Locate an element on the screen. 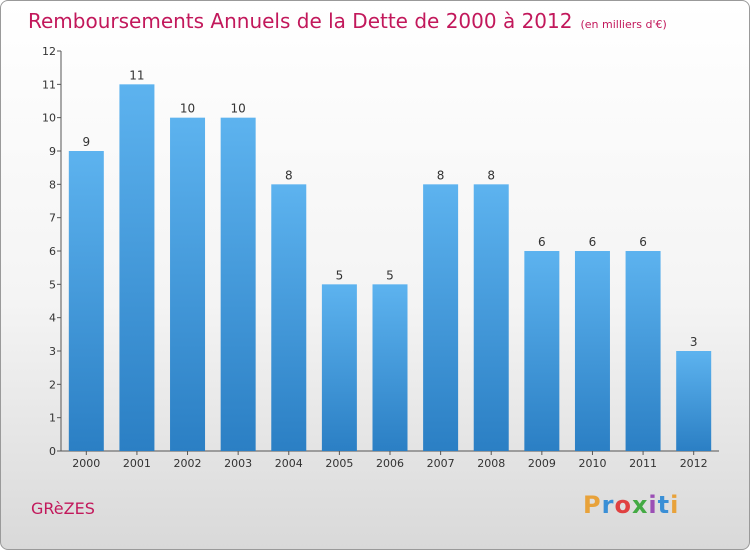 This screenshot has height=550, width=750. logo-letter: t is located at coordinates (664, 505).